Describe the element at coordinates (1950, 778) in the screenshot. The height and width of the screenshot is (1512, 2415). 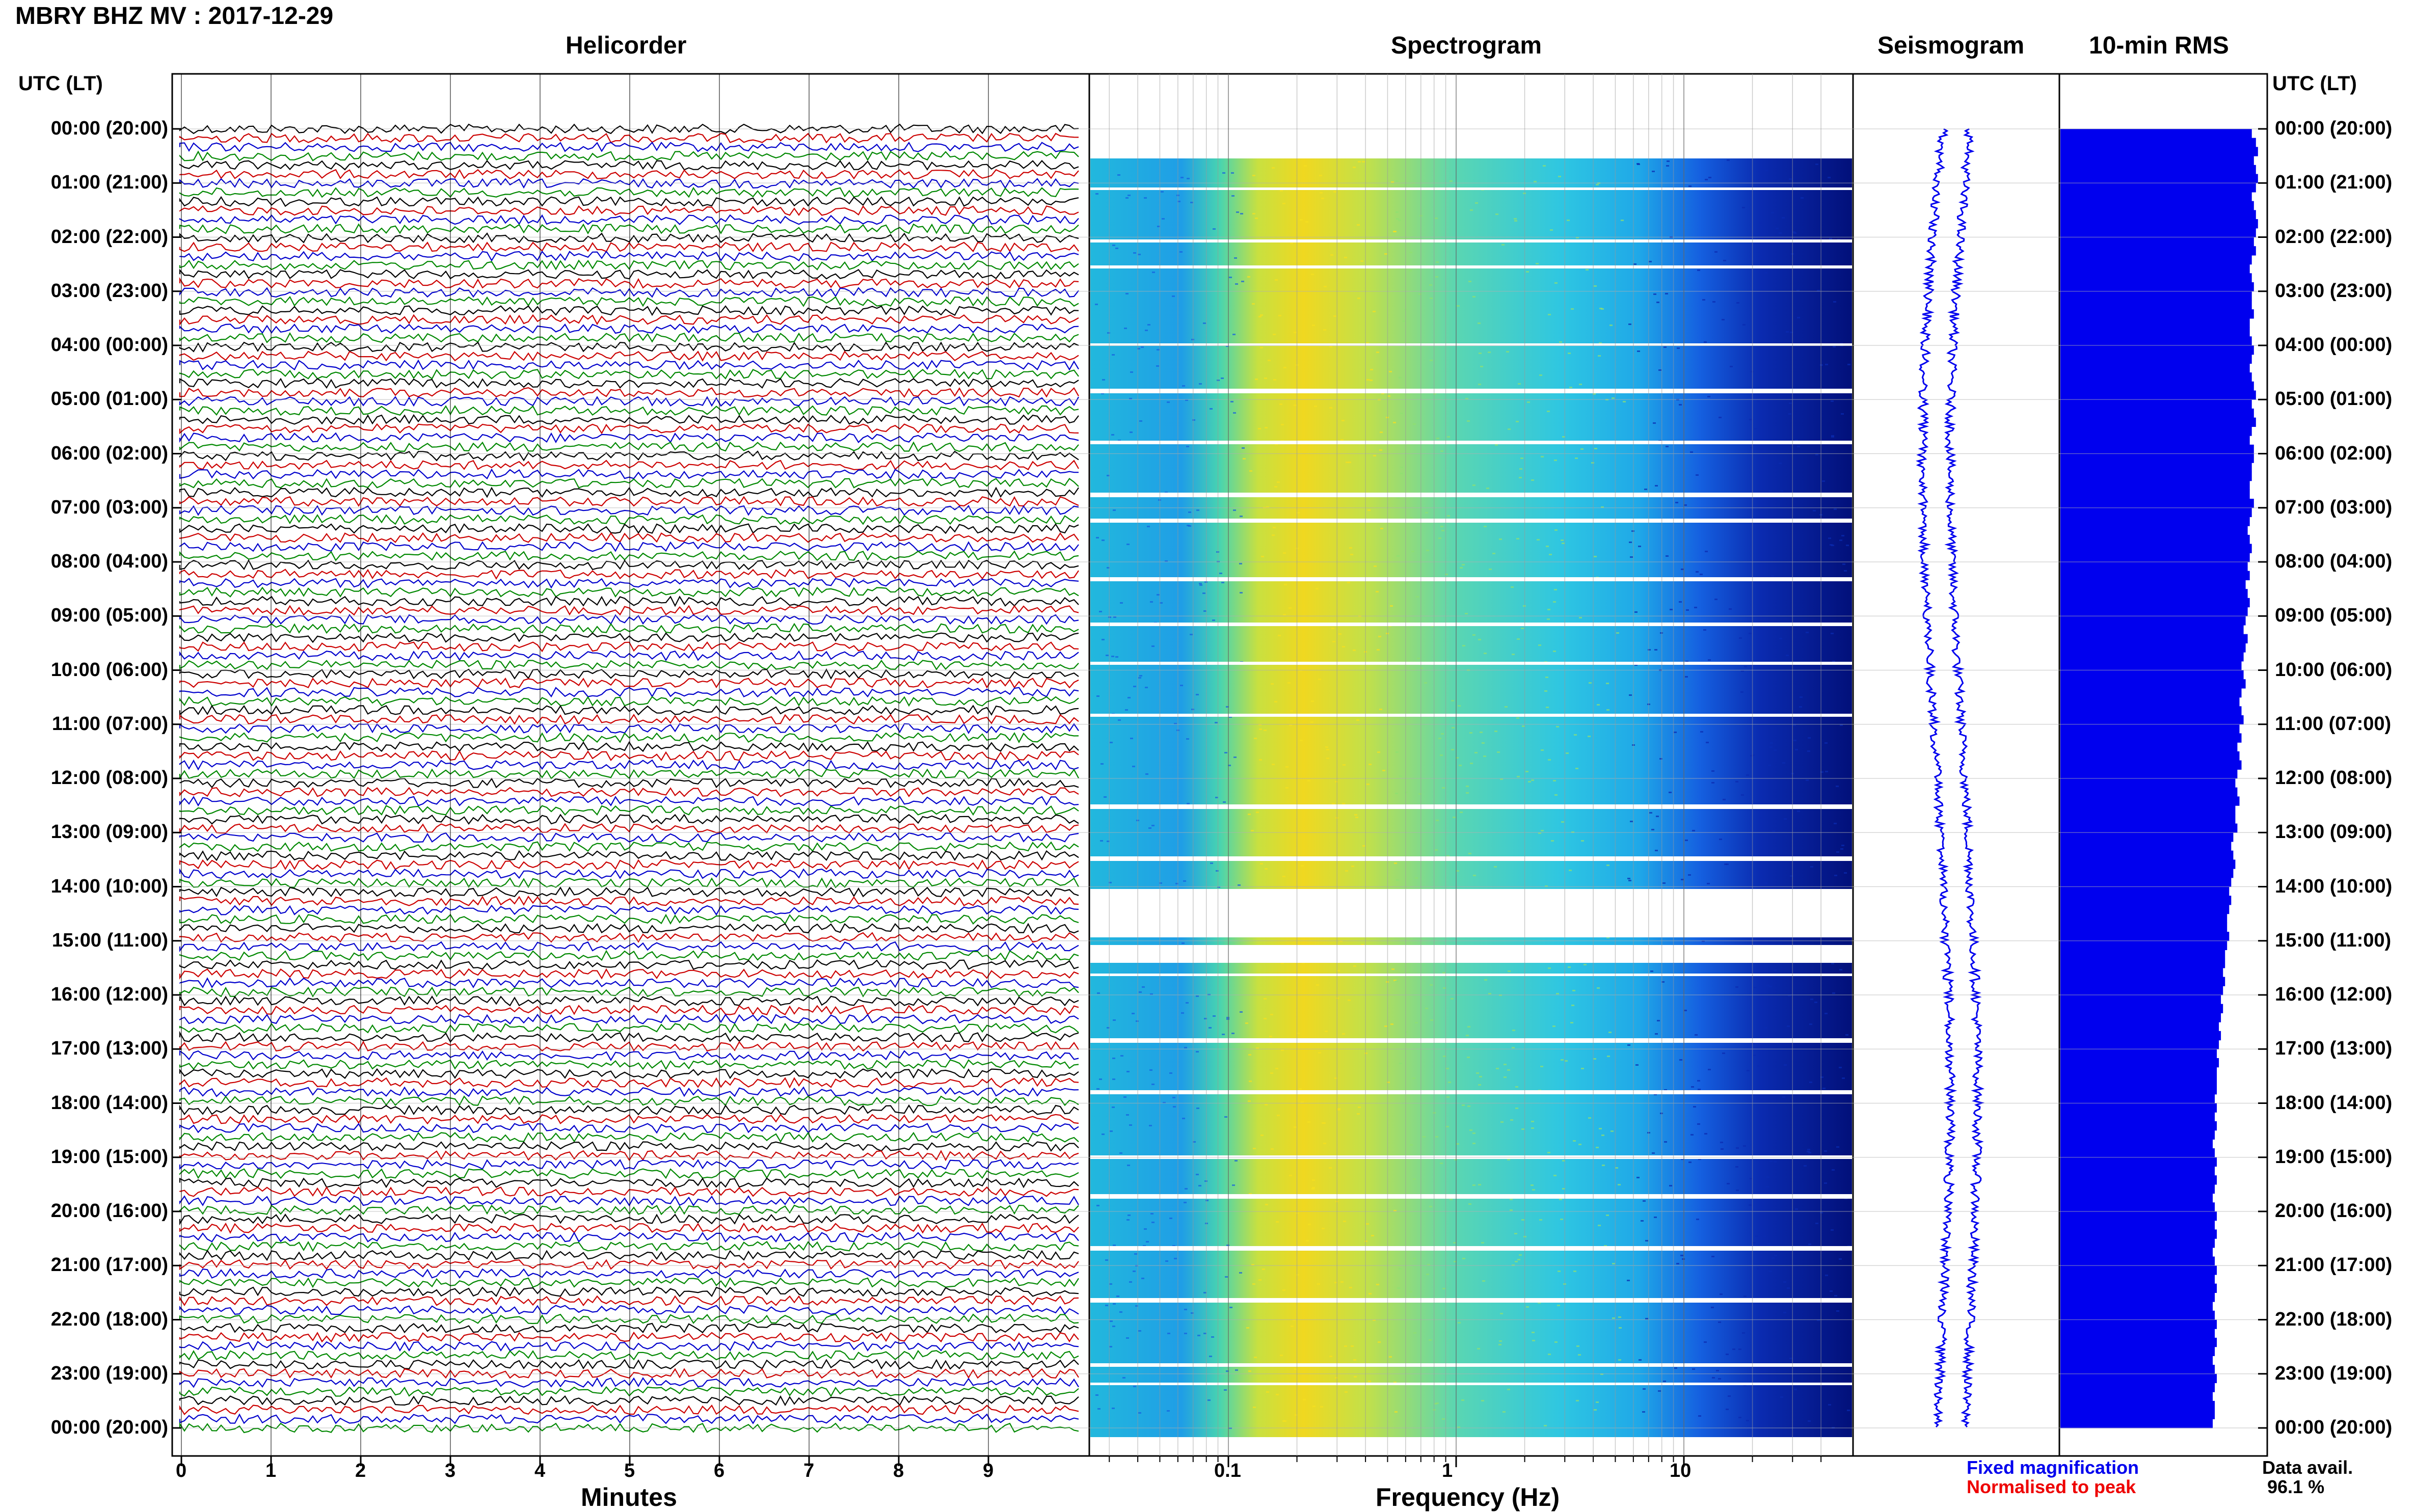
I see `seismogram-trace` at that location.